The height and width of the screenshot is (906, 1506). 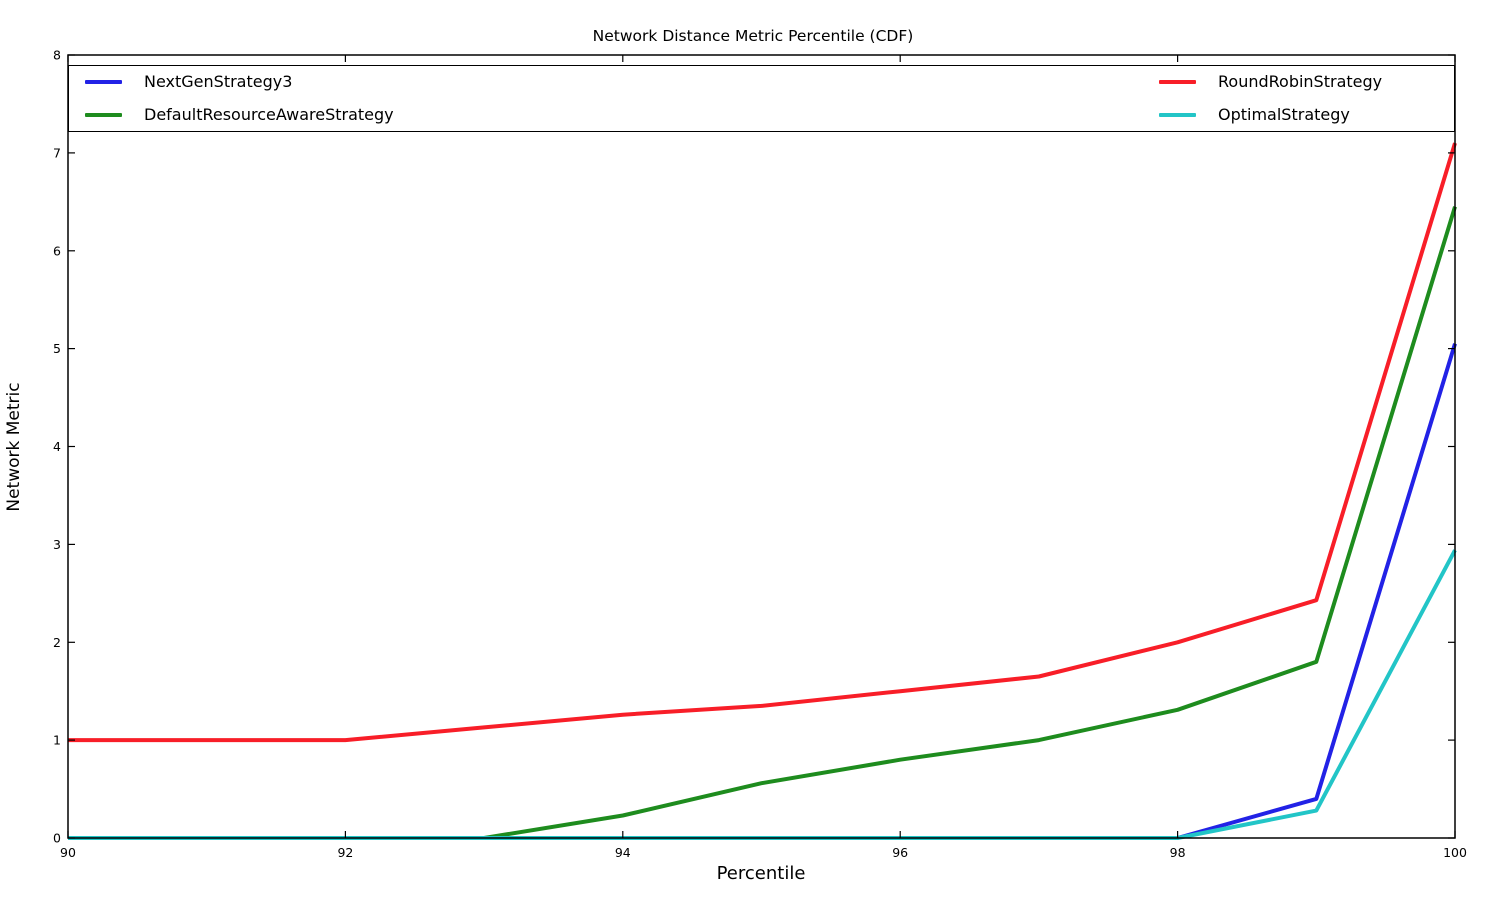 I want to click on y-tick-label: 4, so click(x=57, y=446).